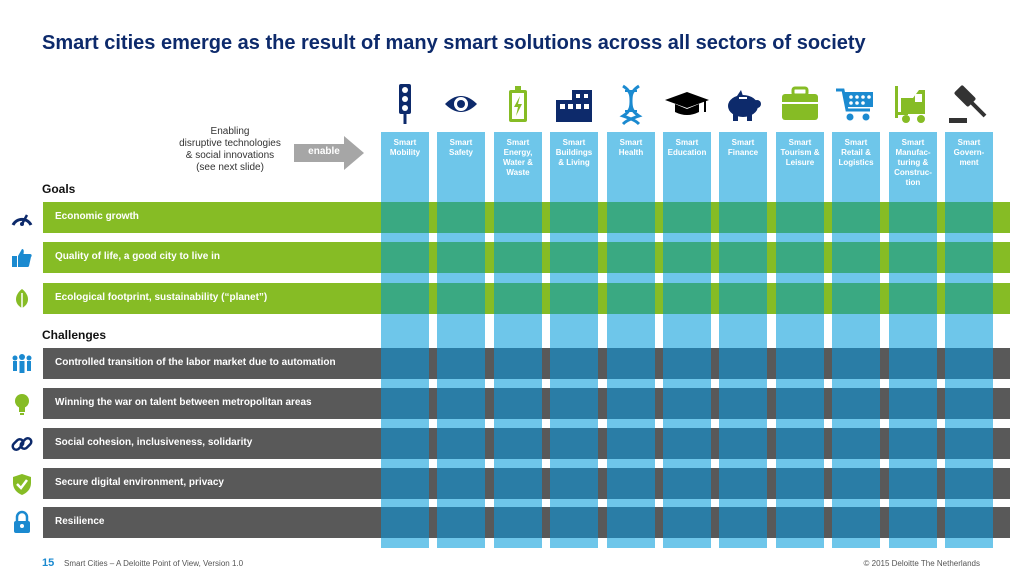  I want to click on sector-label: Smart Buildings & Living, so click(574, 152).